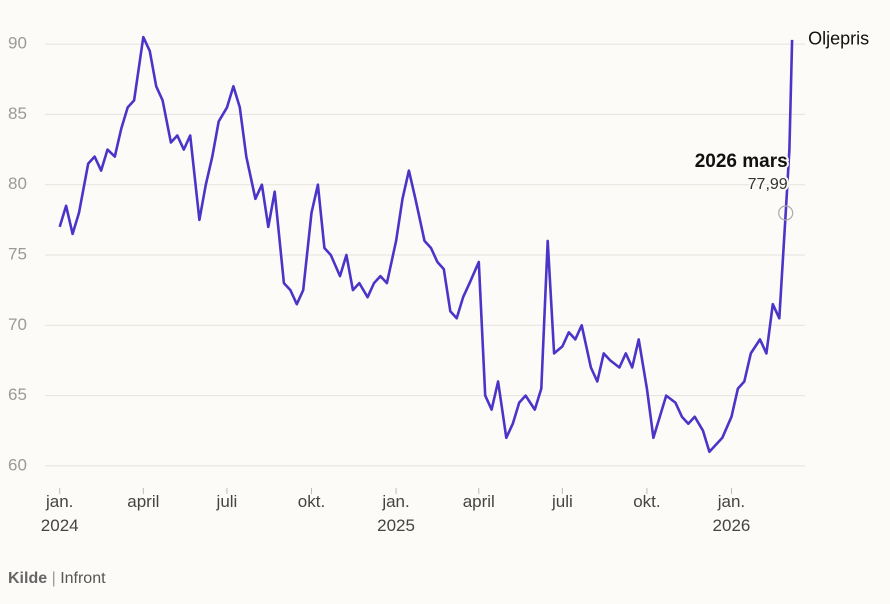 The image size is (890, 604). What do you see at coordinates (17, 394) in the screenshot?
I see `y-tick-label: 65` at bounding box center [17, 394].